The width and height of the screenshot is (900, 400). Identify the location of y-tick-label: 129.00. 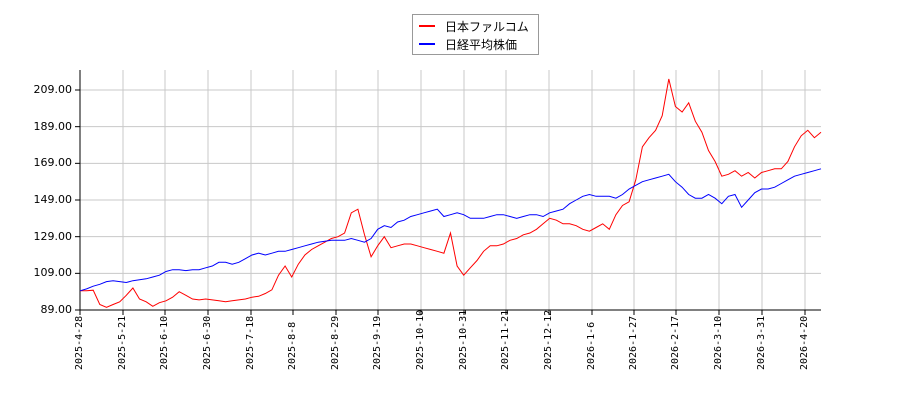
(53, 236).